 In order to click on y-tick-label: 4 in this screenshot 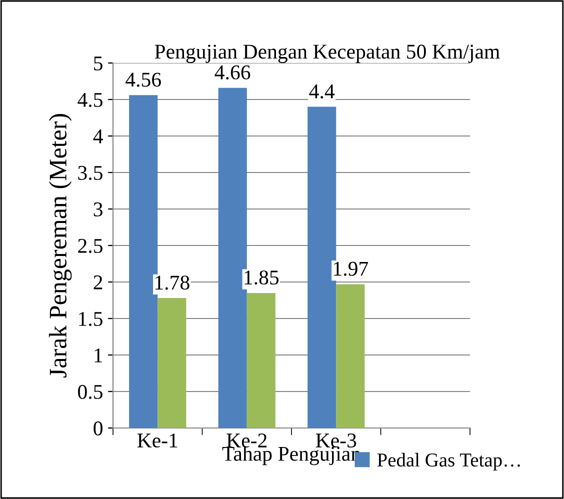, I will do `click(98, 137)`.